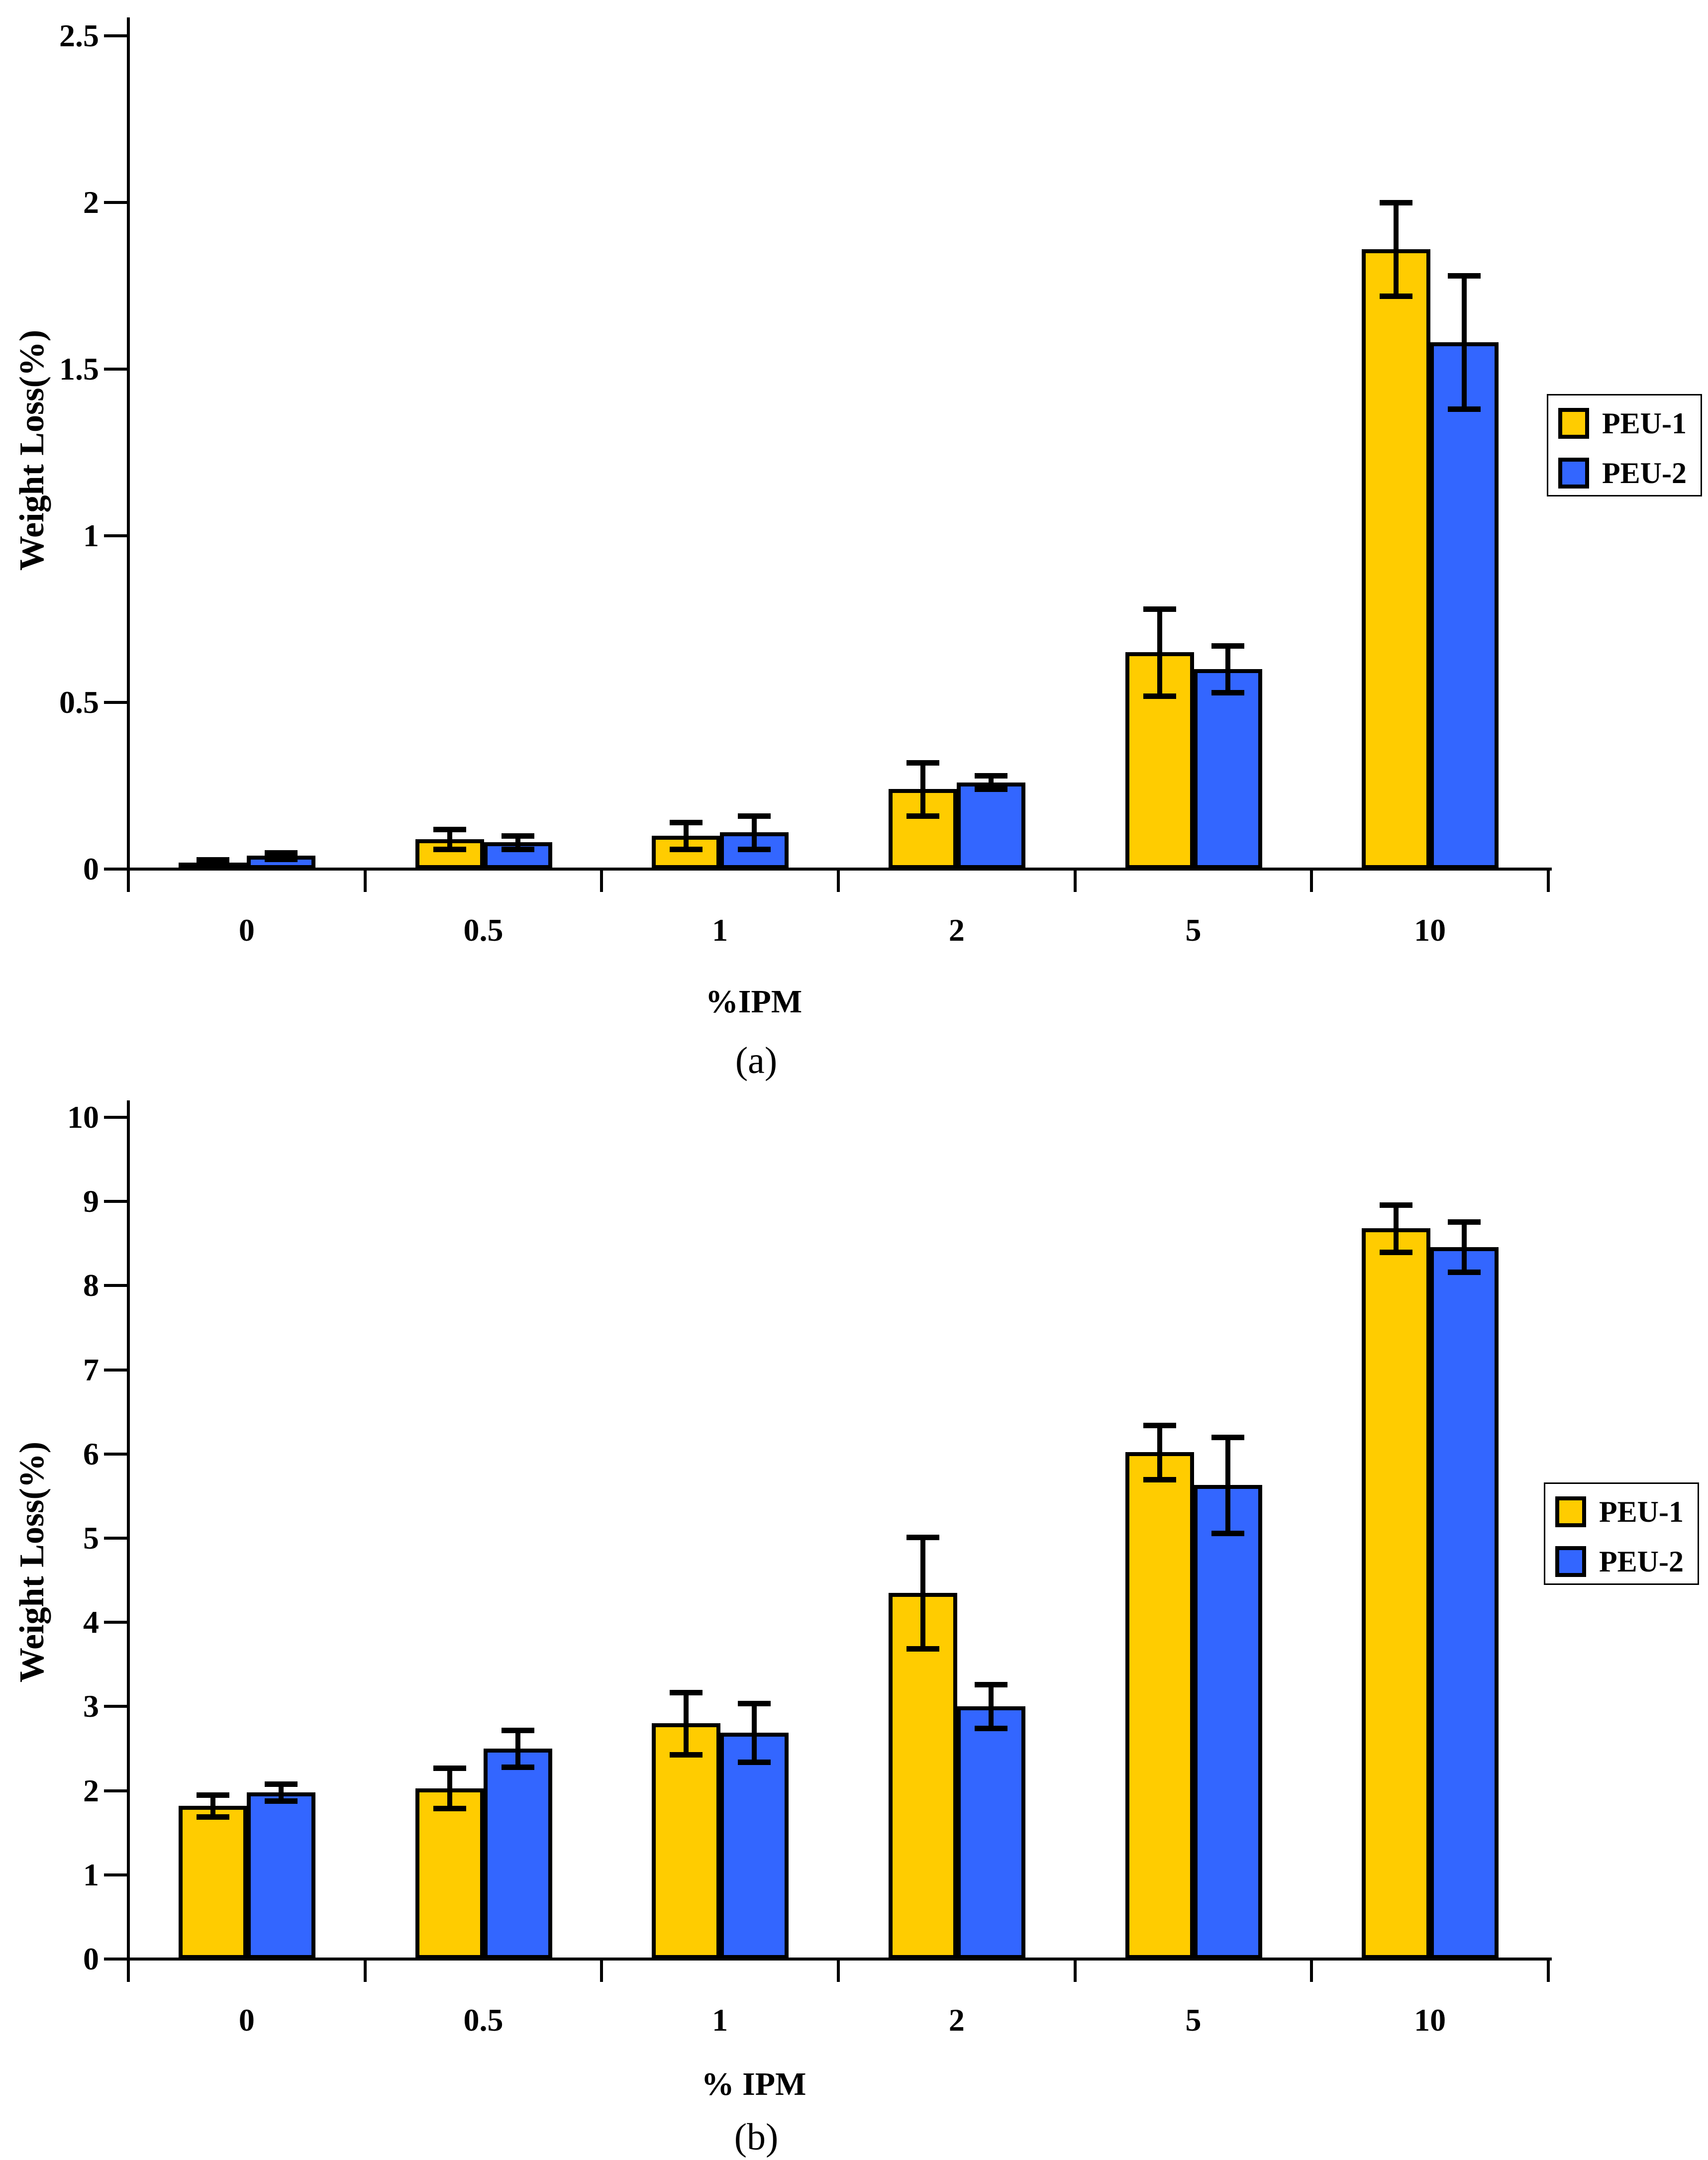  Describe the element at coordinates (1644, 473) in the screenshot. I see `panel-a-legend-label-peu2: PEU-2` at that location.